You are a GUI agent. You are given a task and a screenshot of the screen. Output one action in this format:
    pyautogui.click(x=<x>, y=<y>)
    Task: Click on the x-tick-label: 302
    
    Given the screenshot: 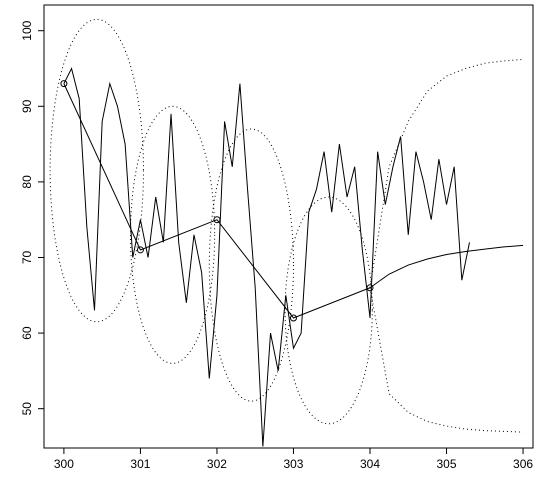 What is the action you would take?
    pyautogui.click(x=217, y=464)
    